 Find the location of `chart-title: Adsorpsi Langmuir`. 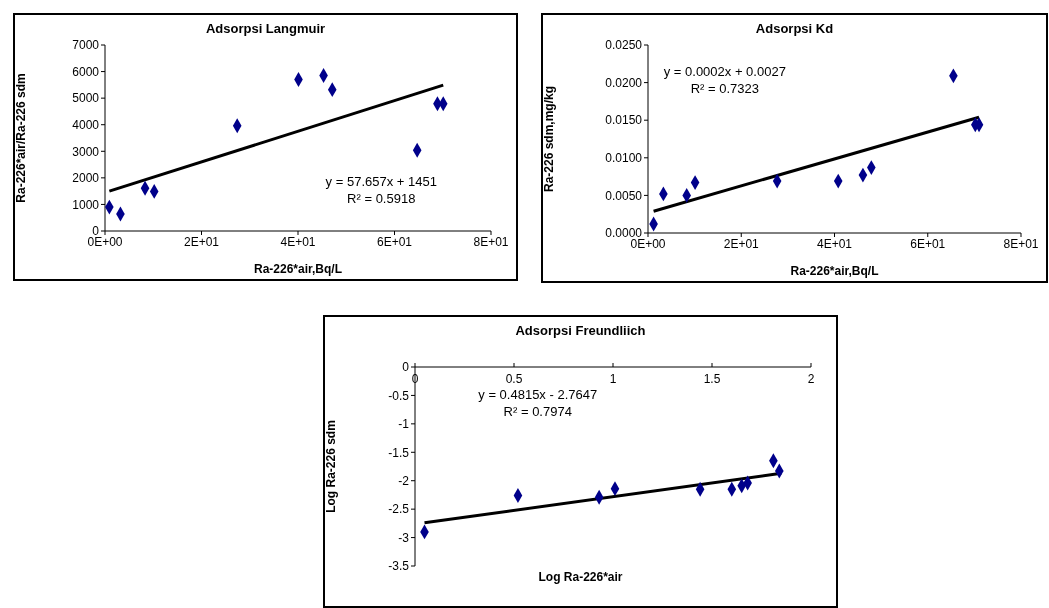

chart-title: Adsorpsi Langmuir is located at coordinates (265, 28).